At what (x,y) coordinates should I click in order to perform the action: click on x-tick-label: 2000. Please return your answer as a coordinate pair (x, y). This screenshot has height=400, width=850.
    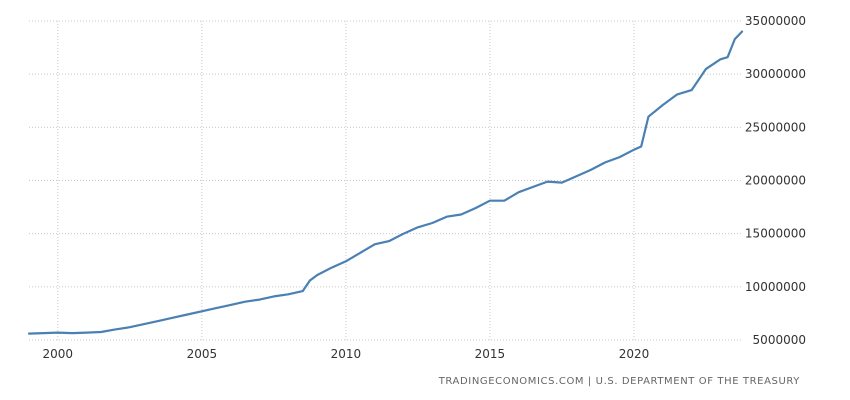
    Looking at the image, I should click on (58, 354).